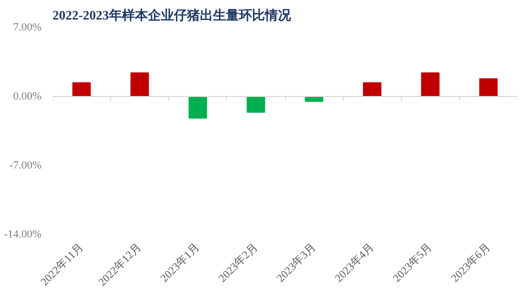 The height and width of the screenshot is (295, 522). What do you see at coordinates (172, 15) in the screenshot?
I see `chart-title: 2022-2023年样本企业仔猪出生量环比情况` at bounding box center [172, 15].